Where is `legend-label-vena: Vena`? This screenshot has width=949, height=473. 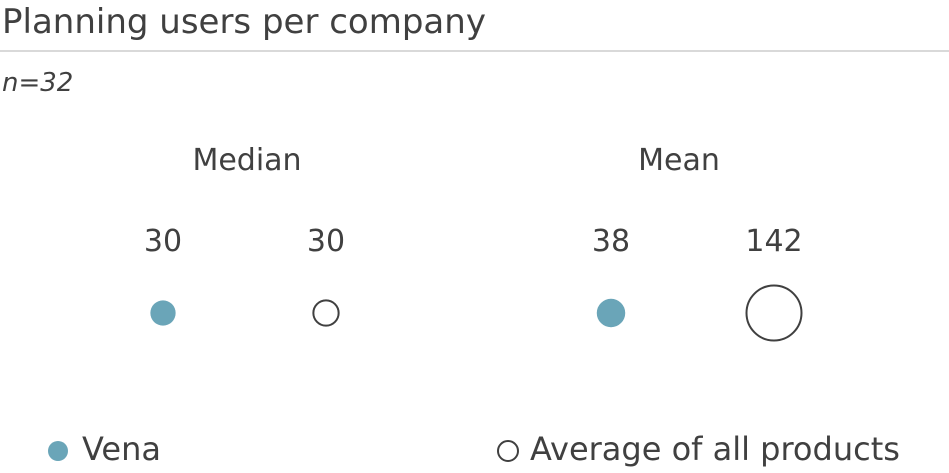
legend-label-vena: Vena is located at coordinates (121, 449).